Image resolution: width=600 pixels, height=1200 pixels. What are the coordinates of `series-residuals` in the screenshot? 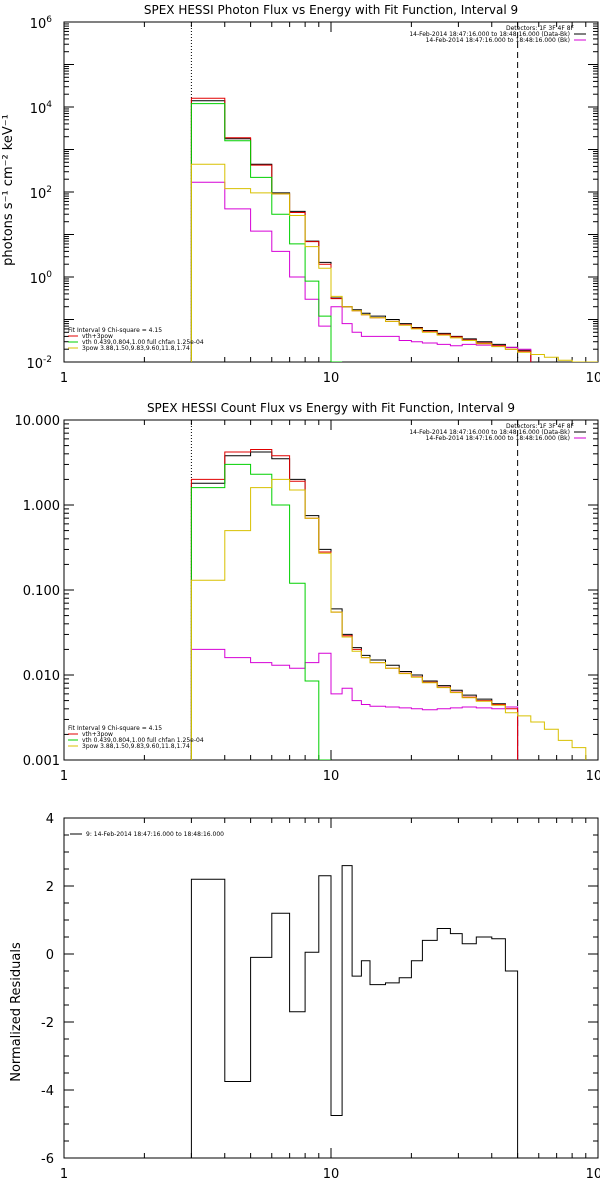 It's located at (354, 1011).